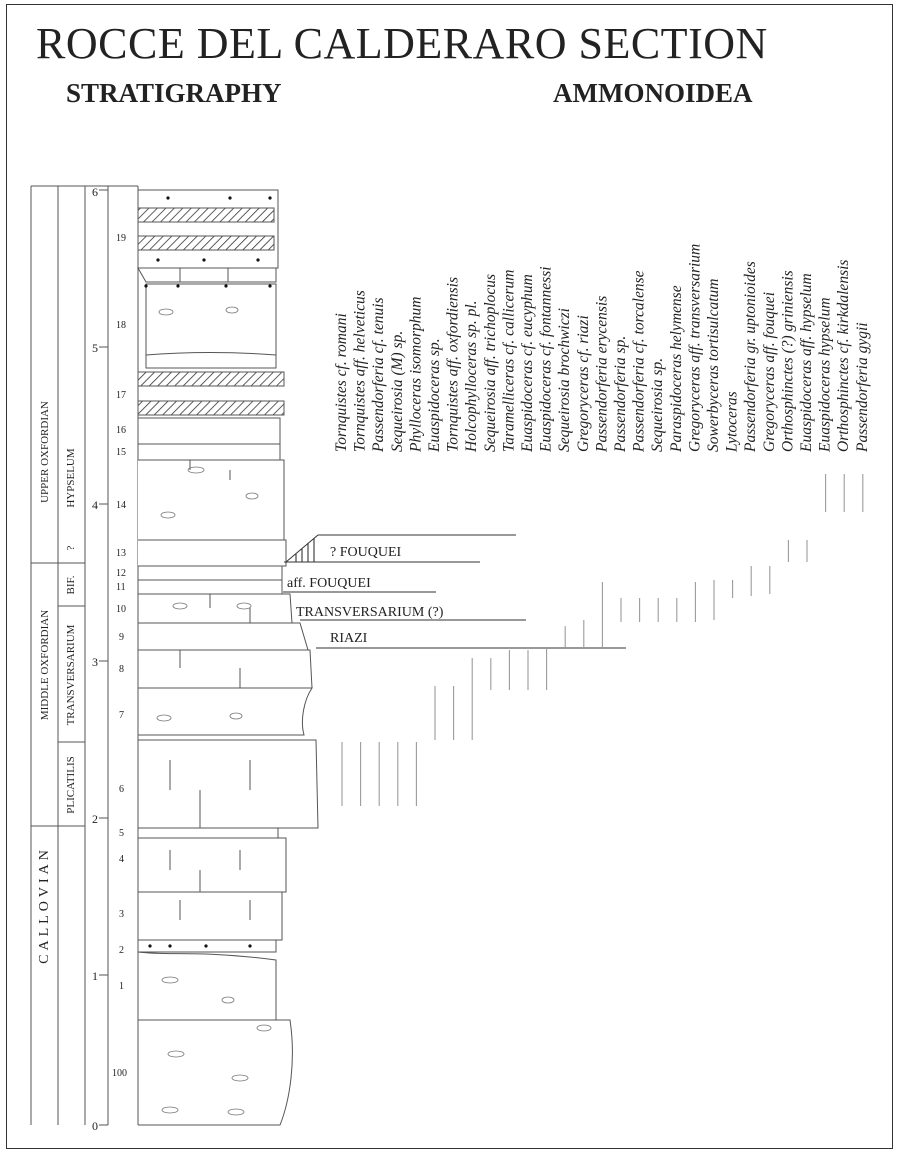 This screenshot has width=901, height=1153. Describe the element at coordinates (95, 976) in the screenshot. I see `scale-tick-1: 1` at that location.